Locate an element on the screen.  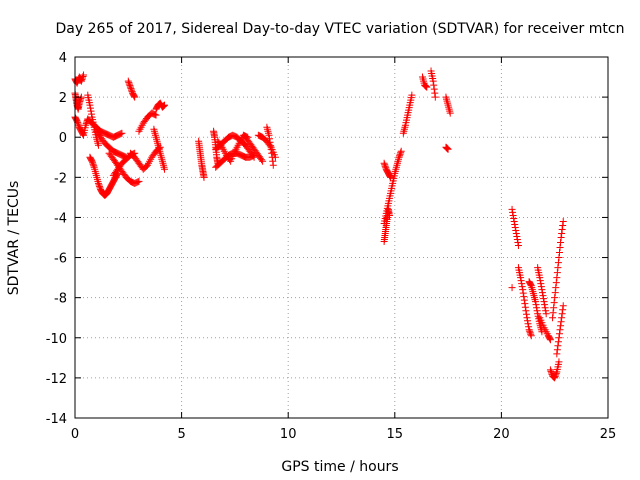
x-axis-label: GPS time / hours is located at coordinates (339, 467).